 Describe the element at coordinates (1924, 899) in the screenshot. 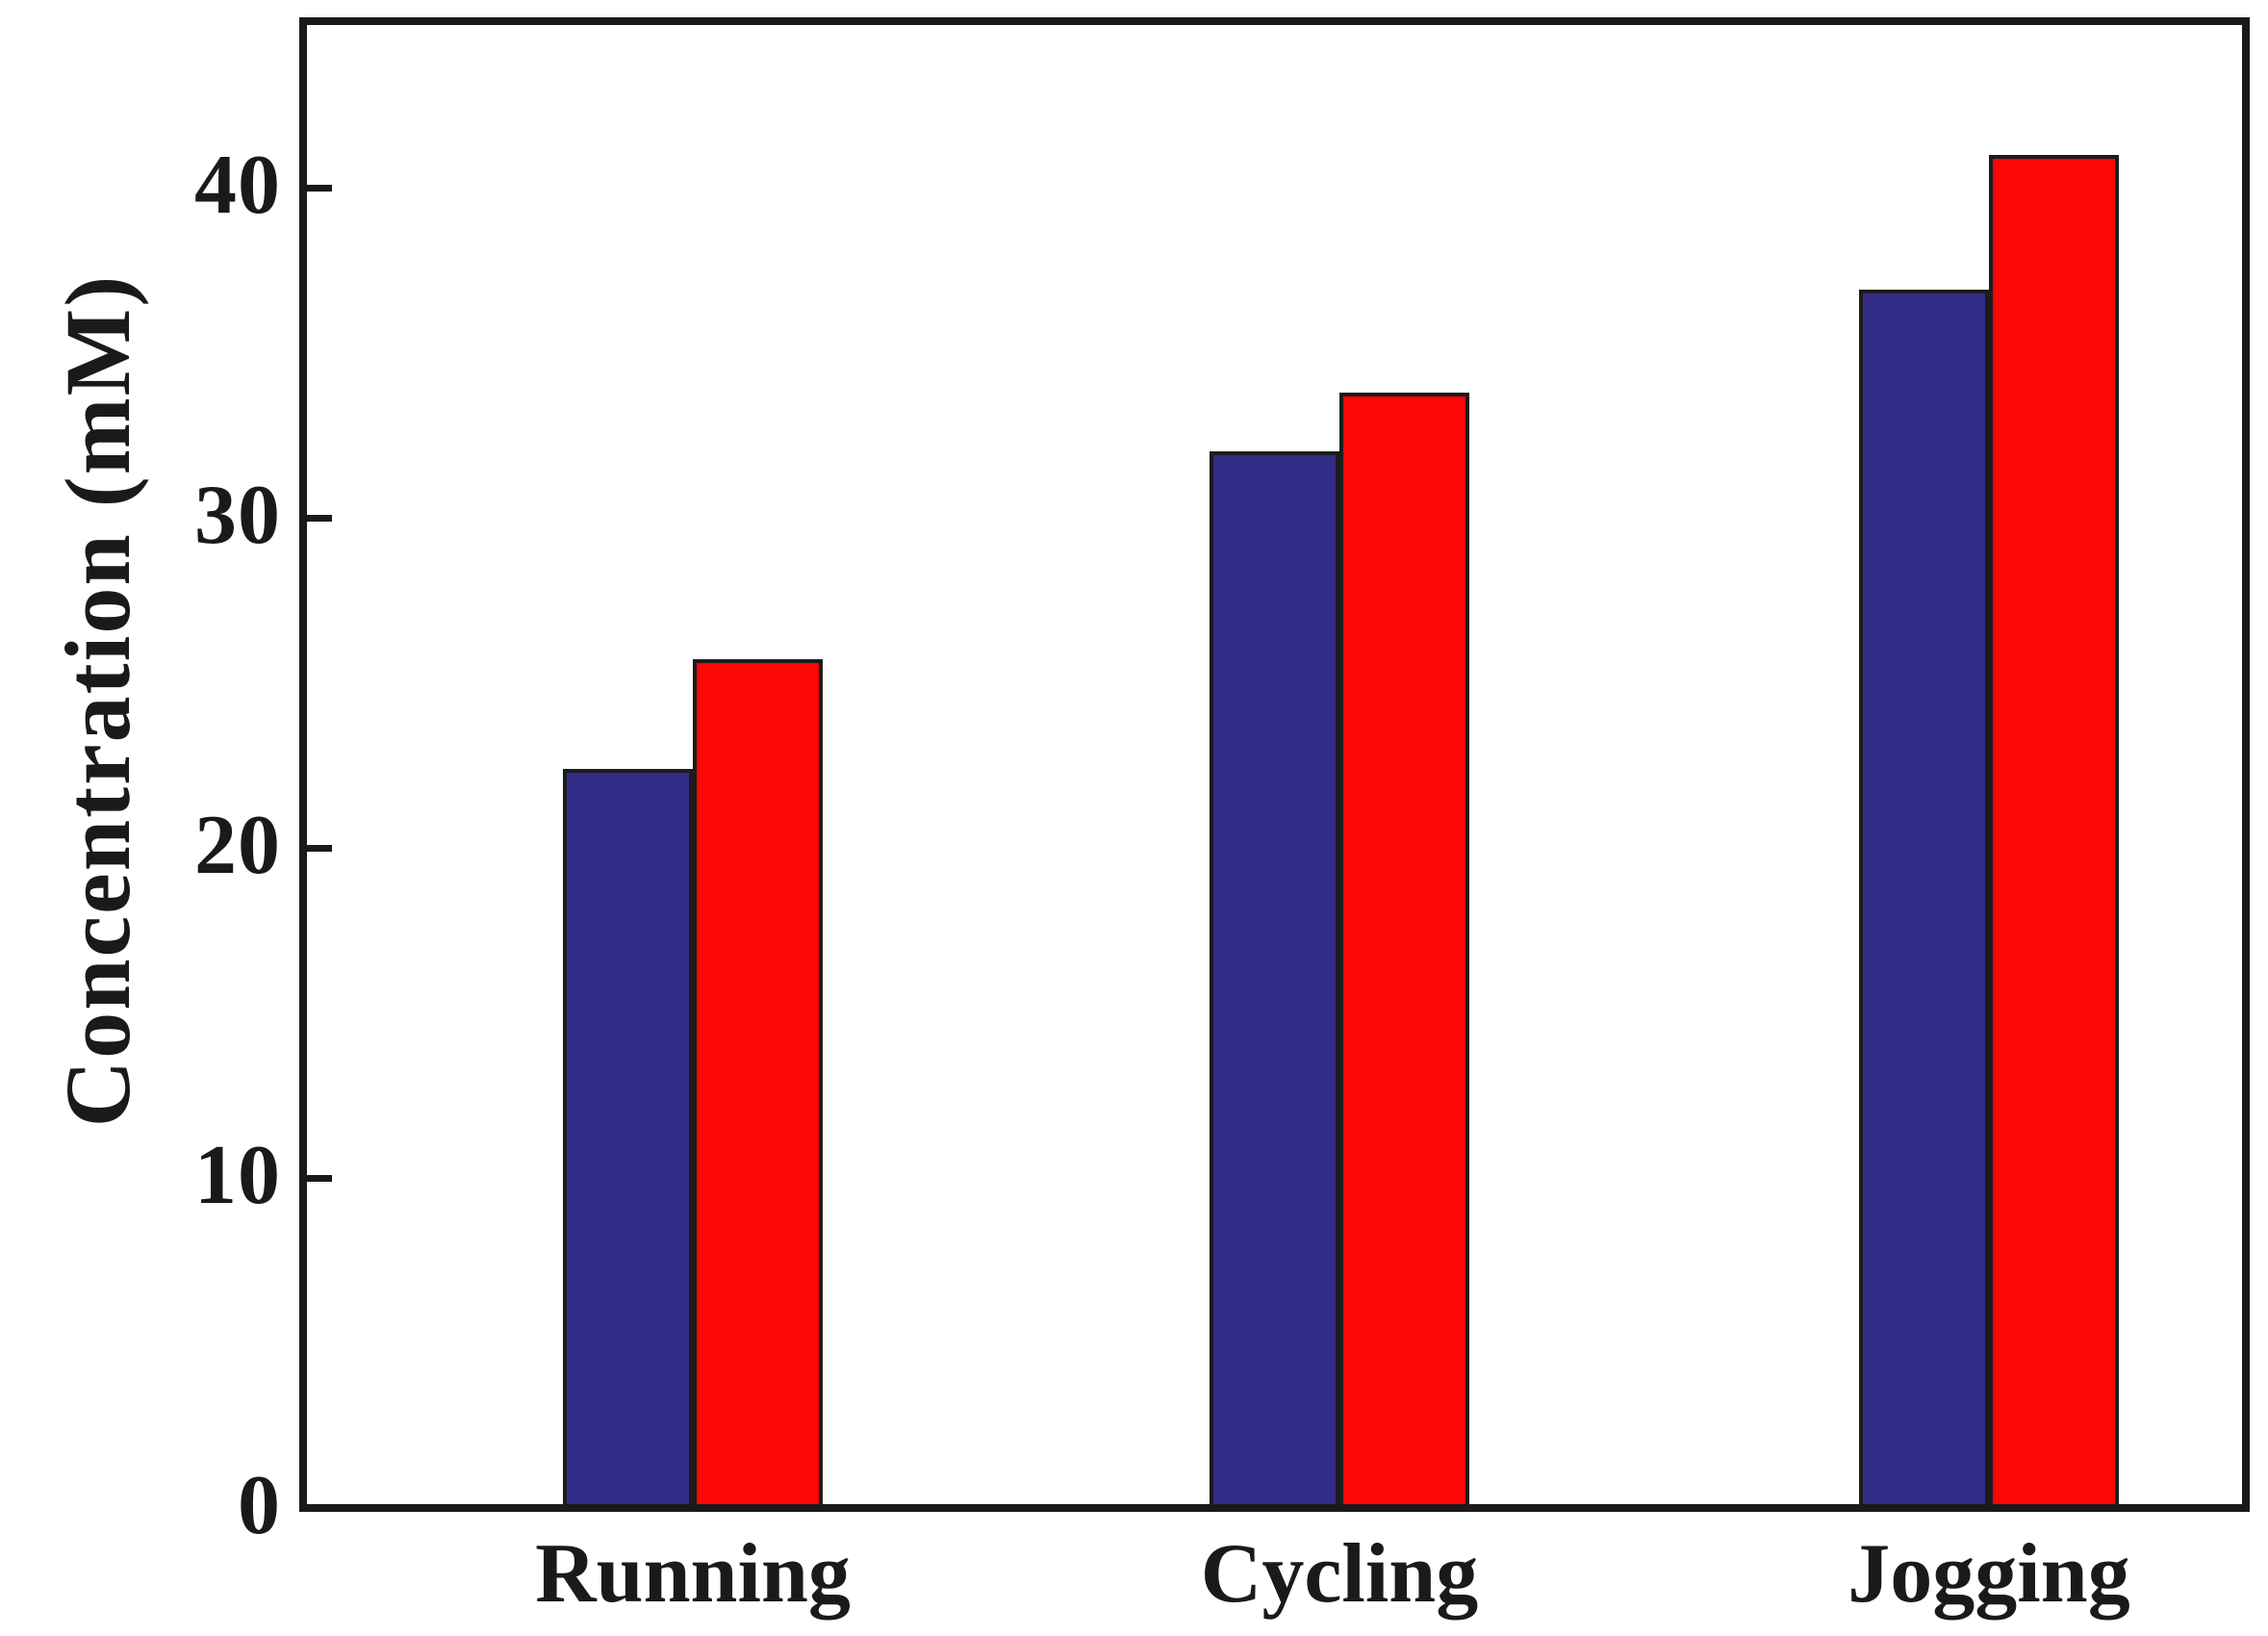

I see `bar-jogging-blue-series` at that location.